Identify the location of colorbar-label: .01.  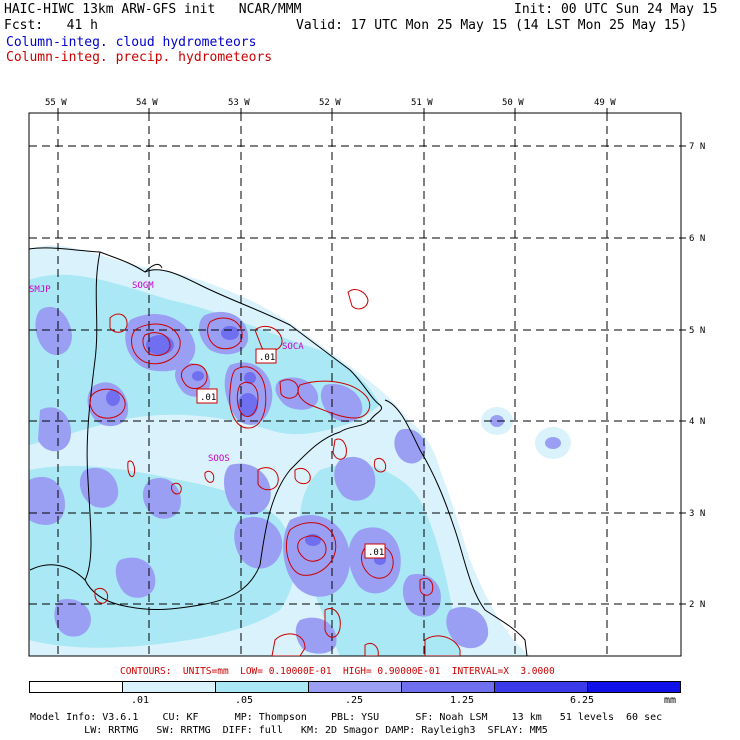
(140, 700).